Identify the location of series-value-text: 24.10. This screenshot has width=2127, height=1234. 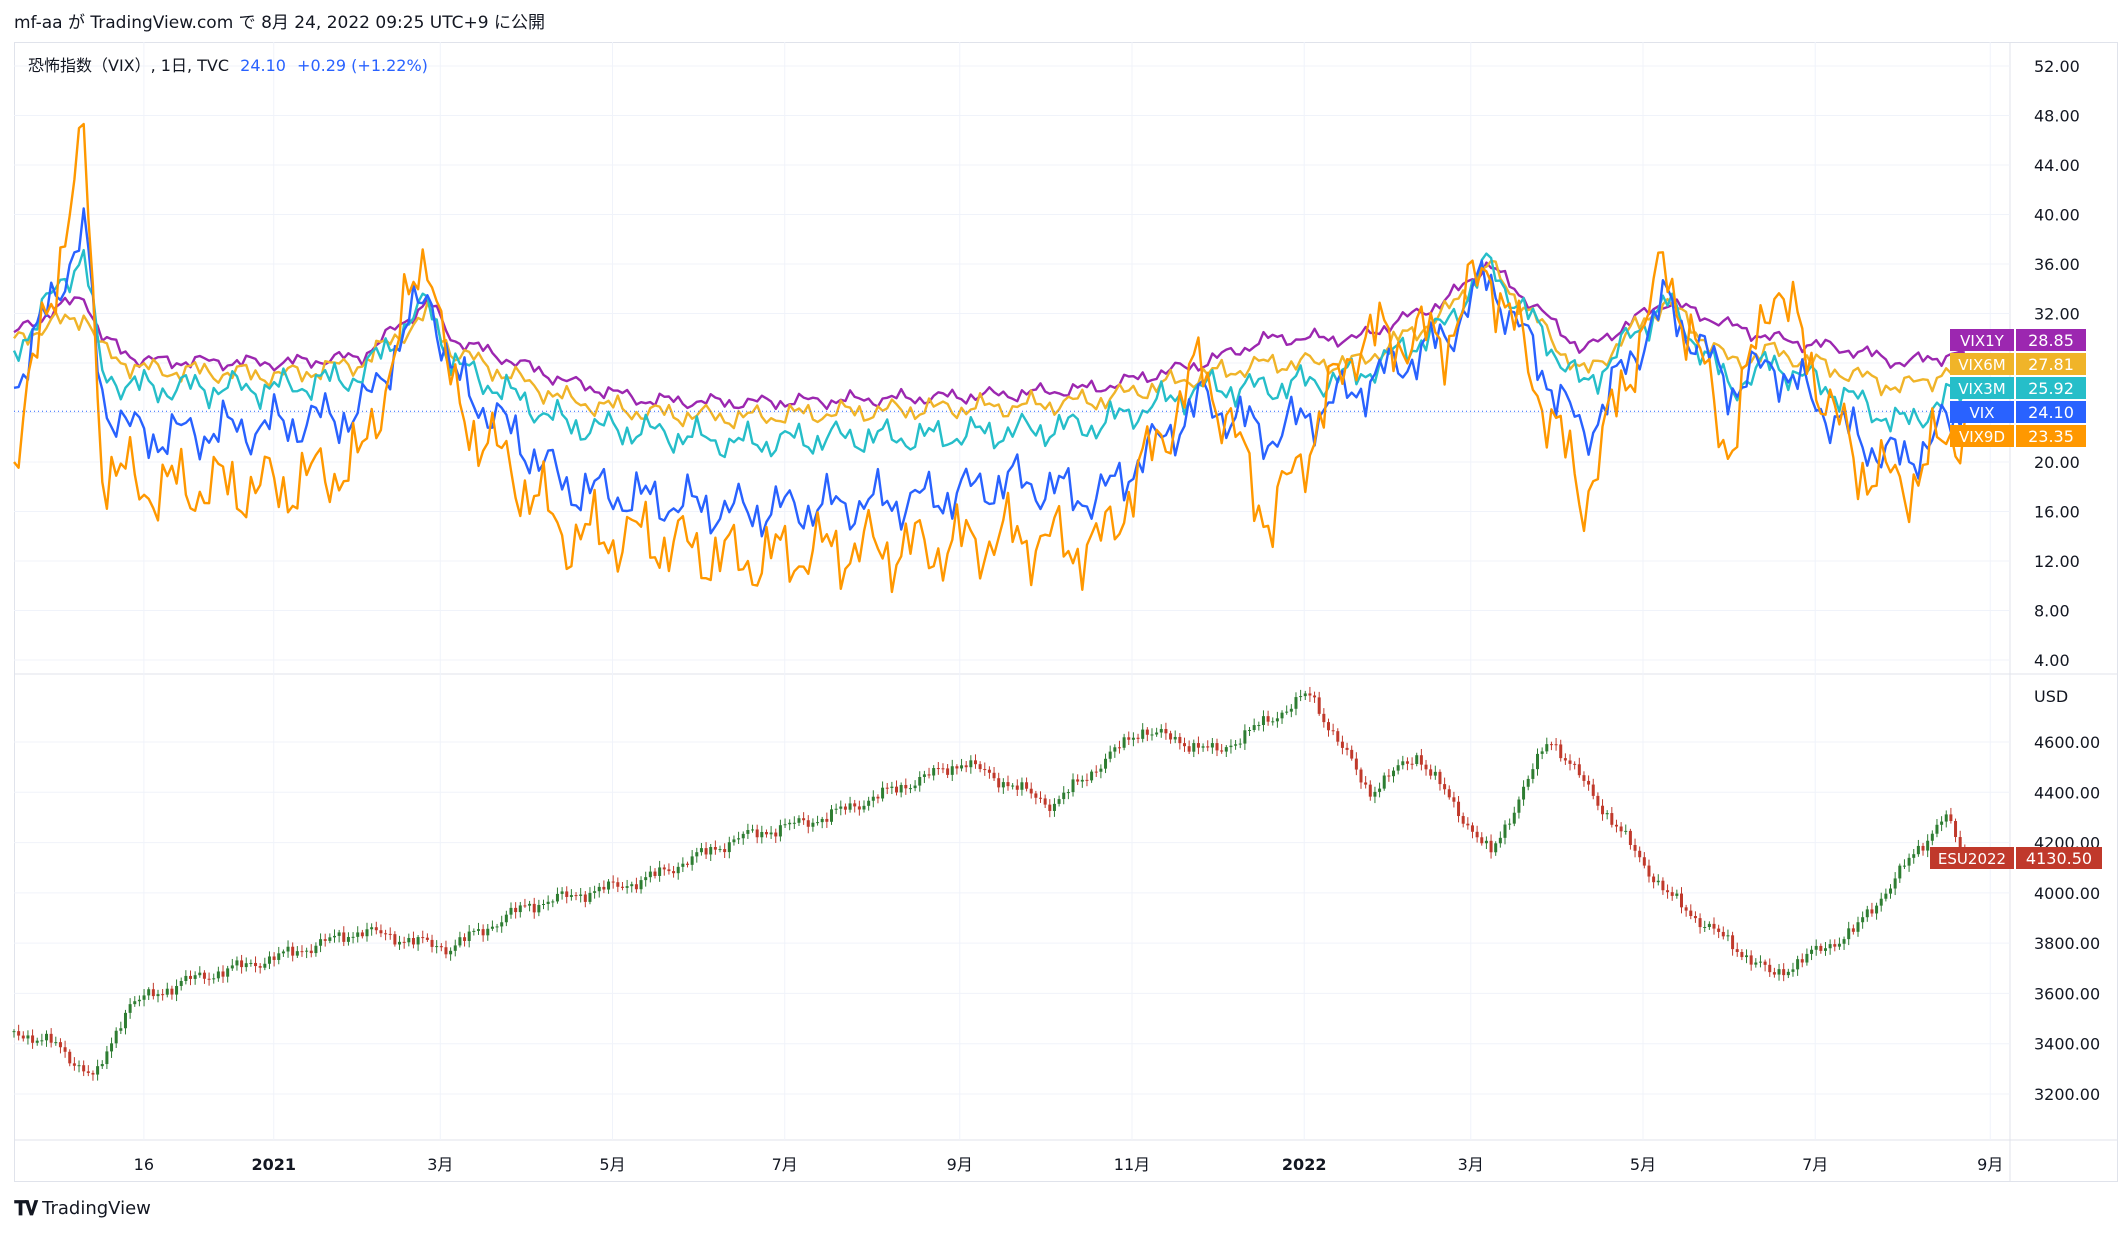
(2051, 412).